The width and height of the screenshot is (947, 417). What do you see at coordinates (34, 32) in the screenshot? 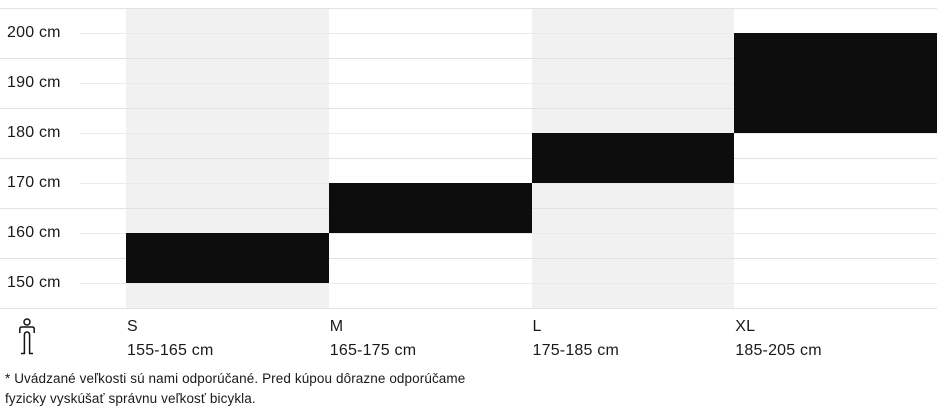
I see `y-axis-tick-label: 200 cm` at bounding box center [34, 32].